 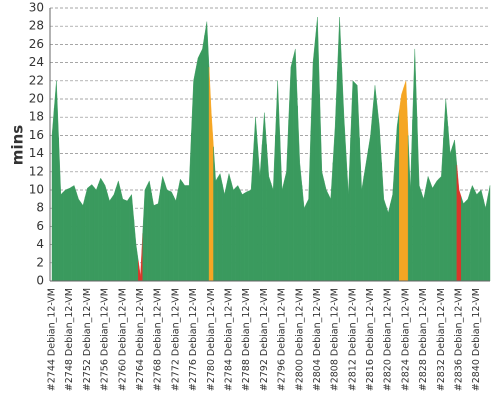 I want to click on x-tick-label: #2796 Debian_12-VM, so click(x=282, y=339).